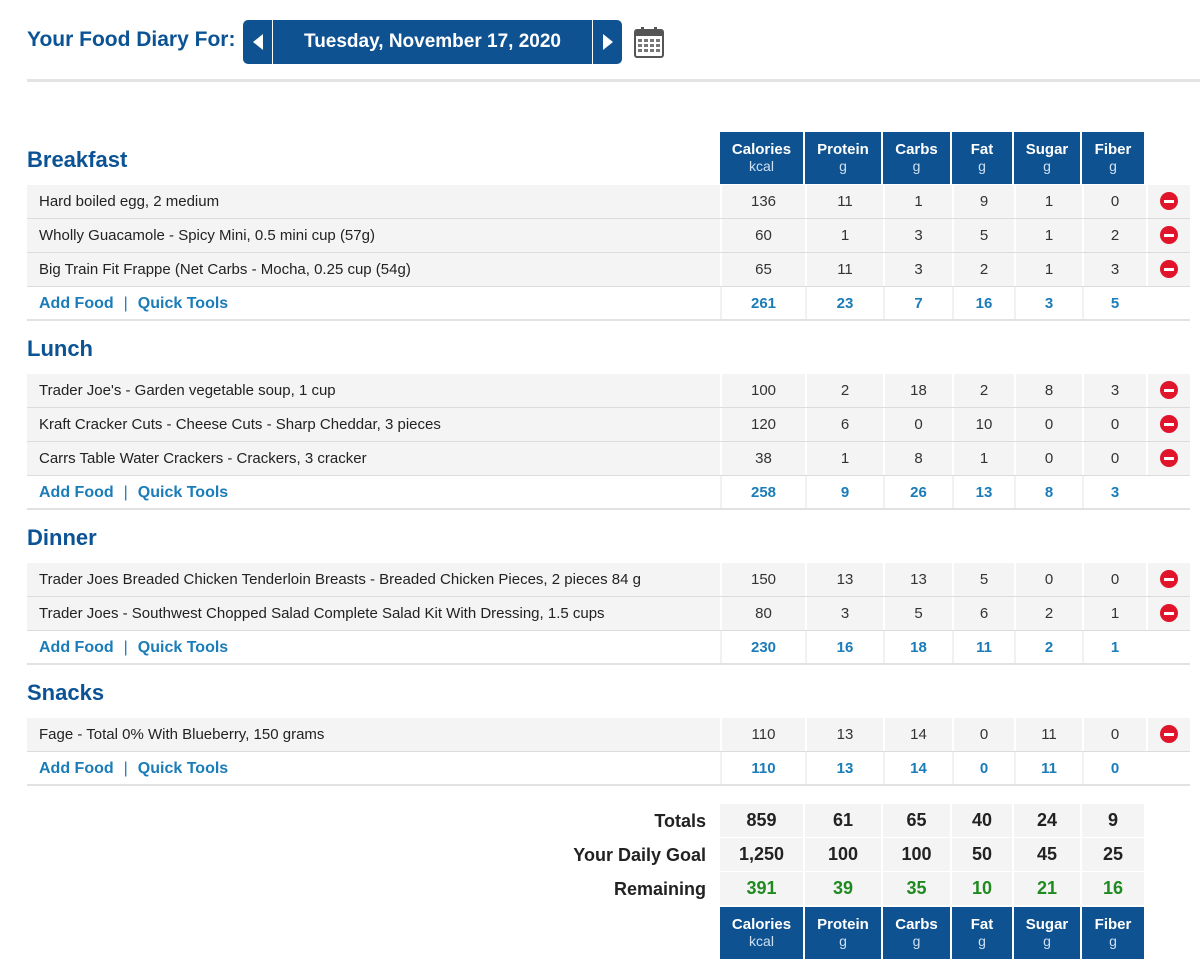 This screenshot has width=1200, height=966. What do you see at coordinates (843, 888) in the screenshot?
I see `summary-remaining-protein: 39` at bounding box center [843, 888].